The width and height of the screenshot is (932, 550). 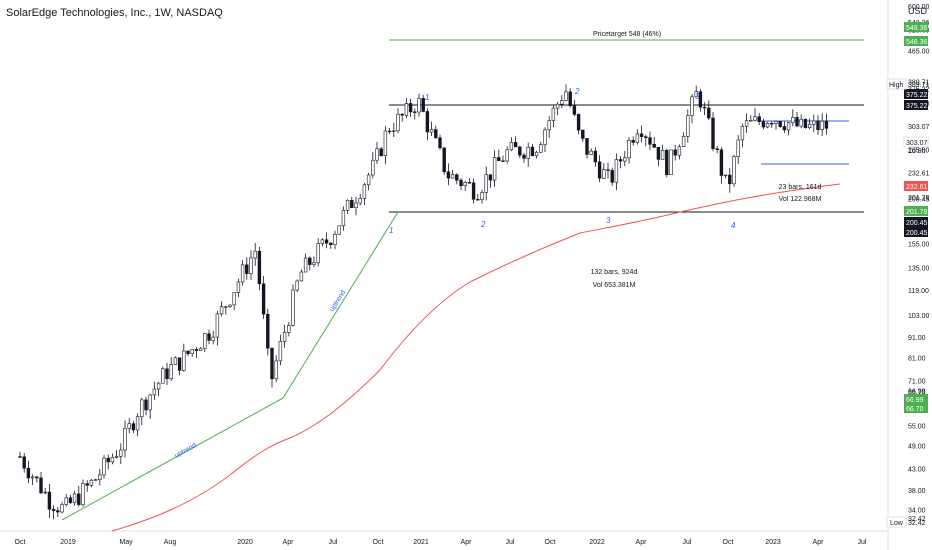 I want to click on price-tag-text: 66.70, so click(x=915, y=409).